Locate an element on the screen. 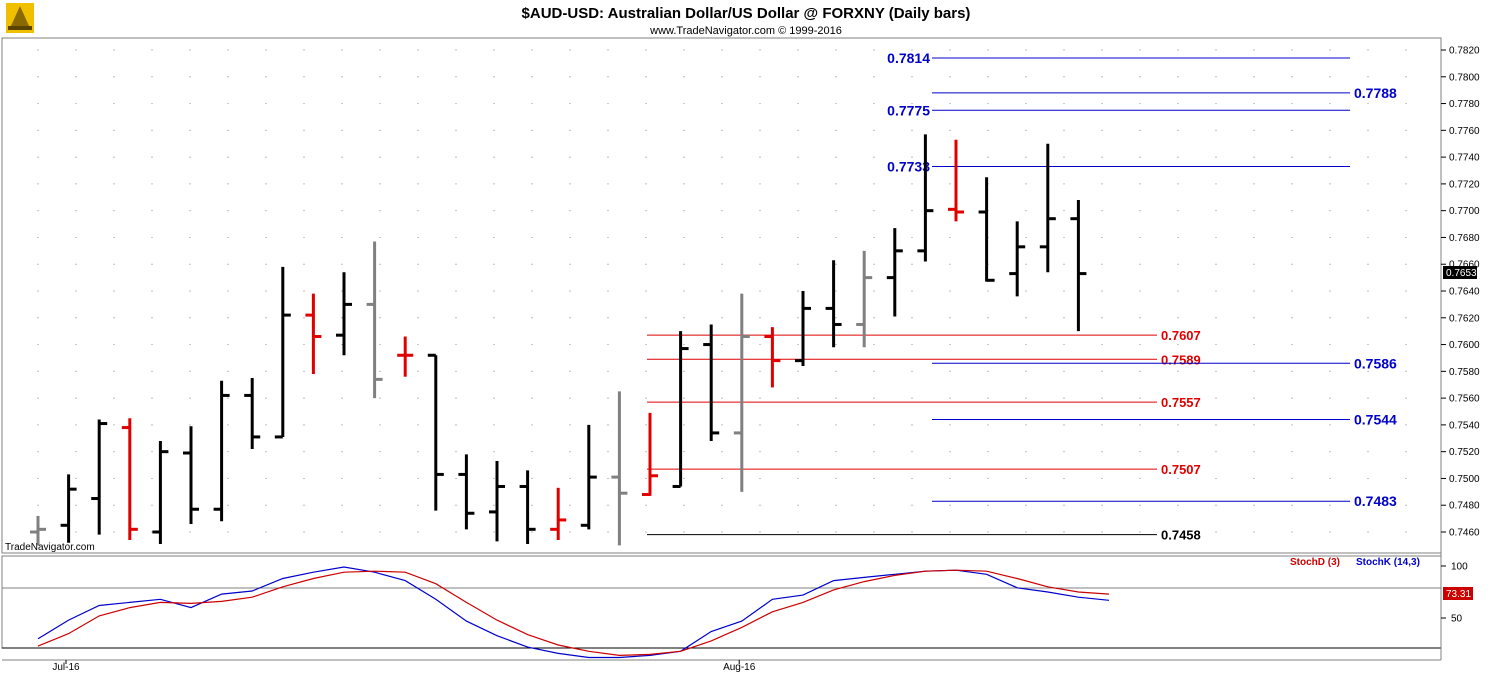 Image resolution: width=1492 pixels, height=678 pixels. y-tick-label: 0.7800 is located at coordinates (1464, 77).